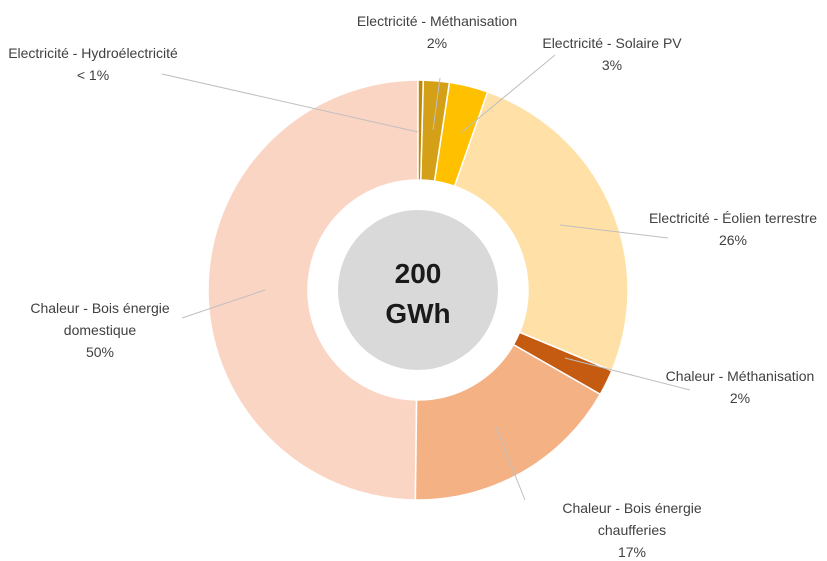  I want to click on slice-label: Chaleur - Bois énergie domestique, so click(100, 319).